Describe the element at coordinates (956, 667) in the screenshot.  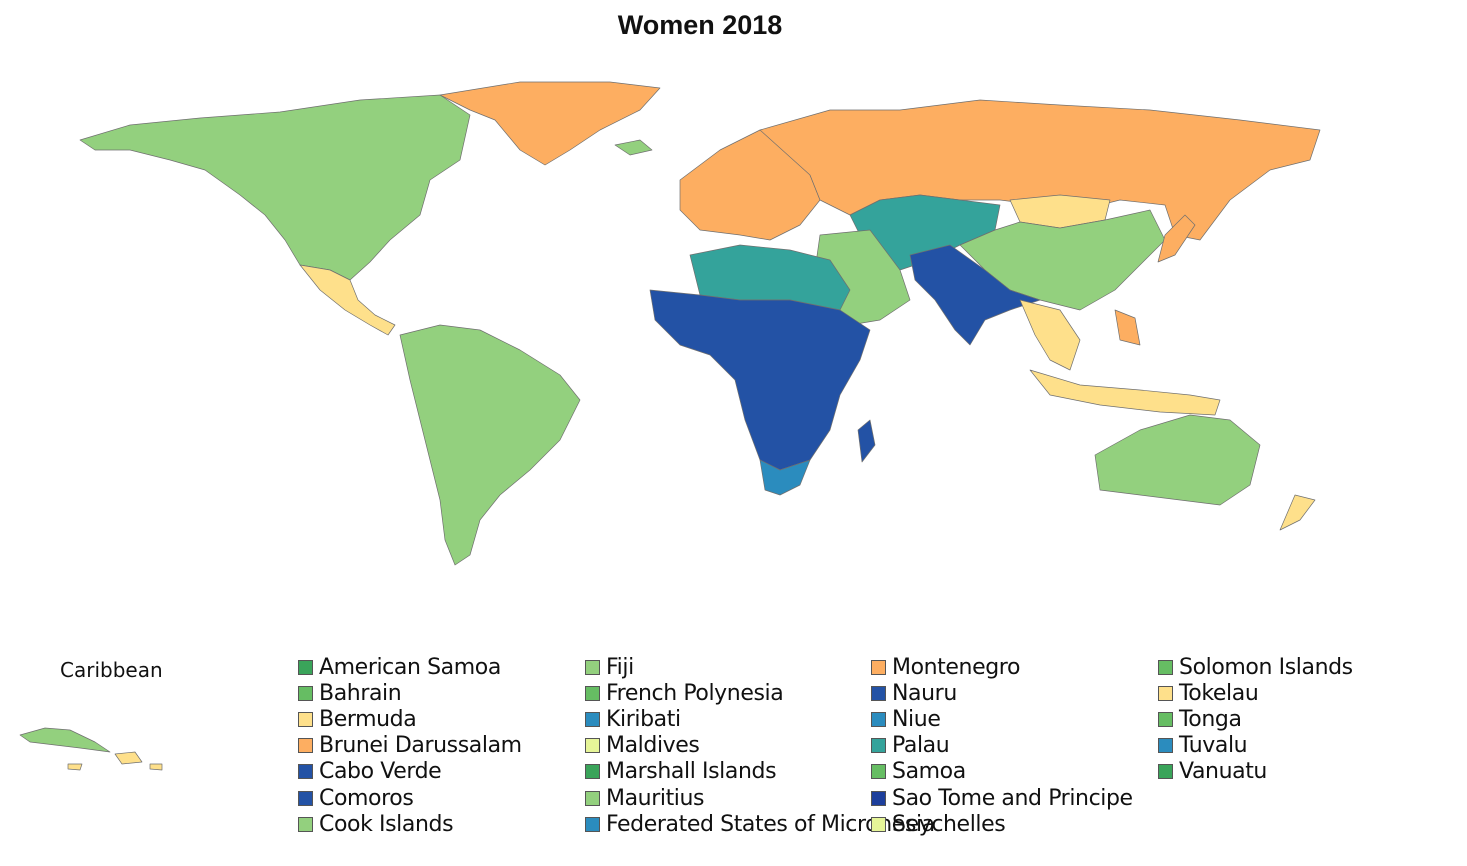
I see `legend-label: Montenegro` at that location.